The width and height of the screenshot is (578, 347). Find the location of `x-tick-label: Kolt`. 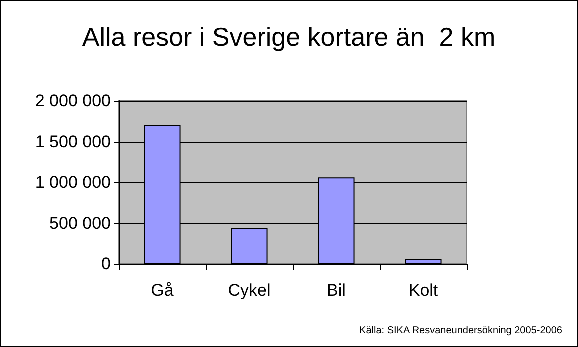

x-tick-label: Kolt is located at coordinates (423, 290).